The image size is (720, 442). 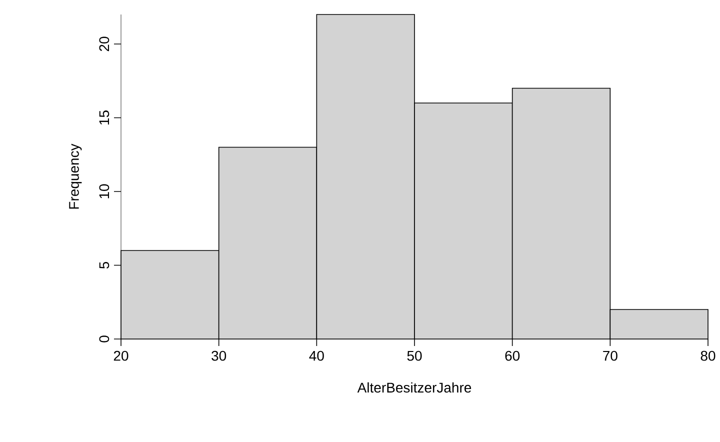 I want to click on x-tick-label: 40, so click(x=316, y=355).